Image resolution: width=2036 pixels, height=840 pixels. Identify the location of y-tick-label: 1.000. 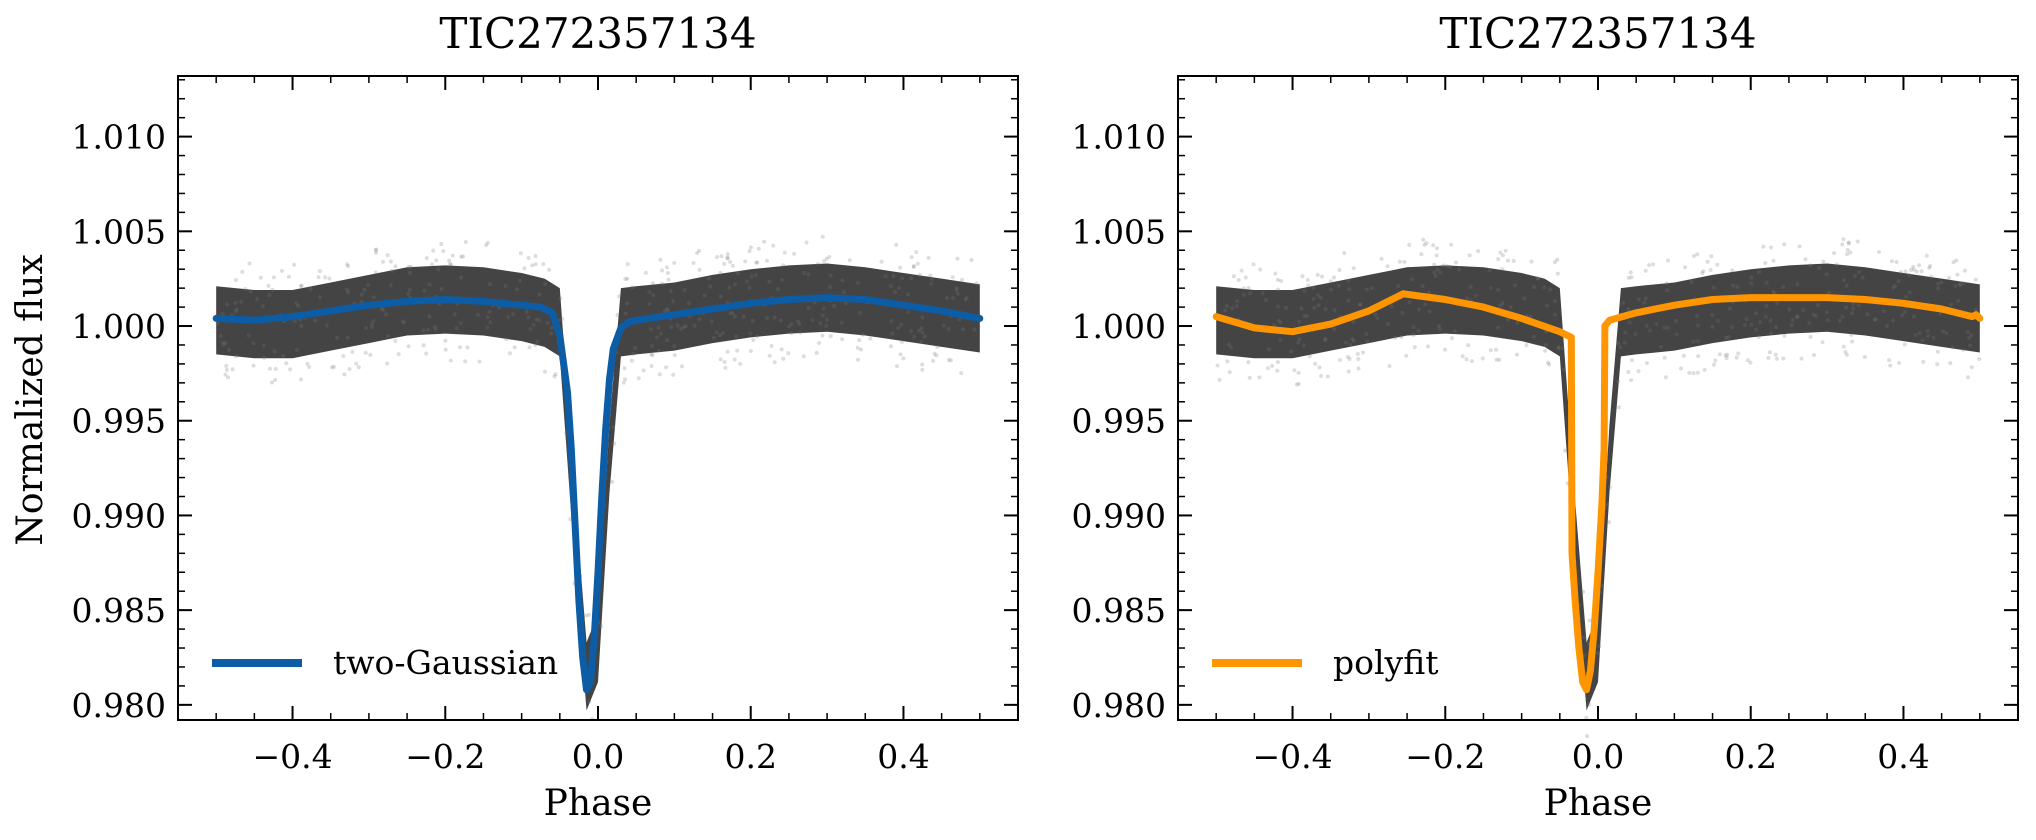
(1119, 326).